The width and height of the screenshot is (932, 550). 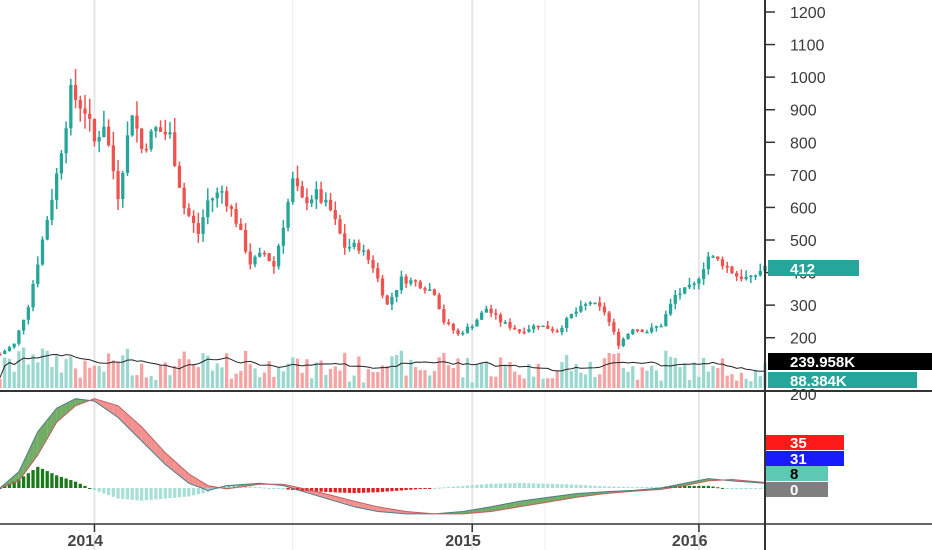 I want to click on volume-badge: 88.384K, so click(x=842, y=381).